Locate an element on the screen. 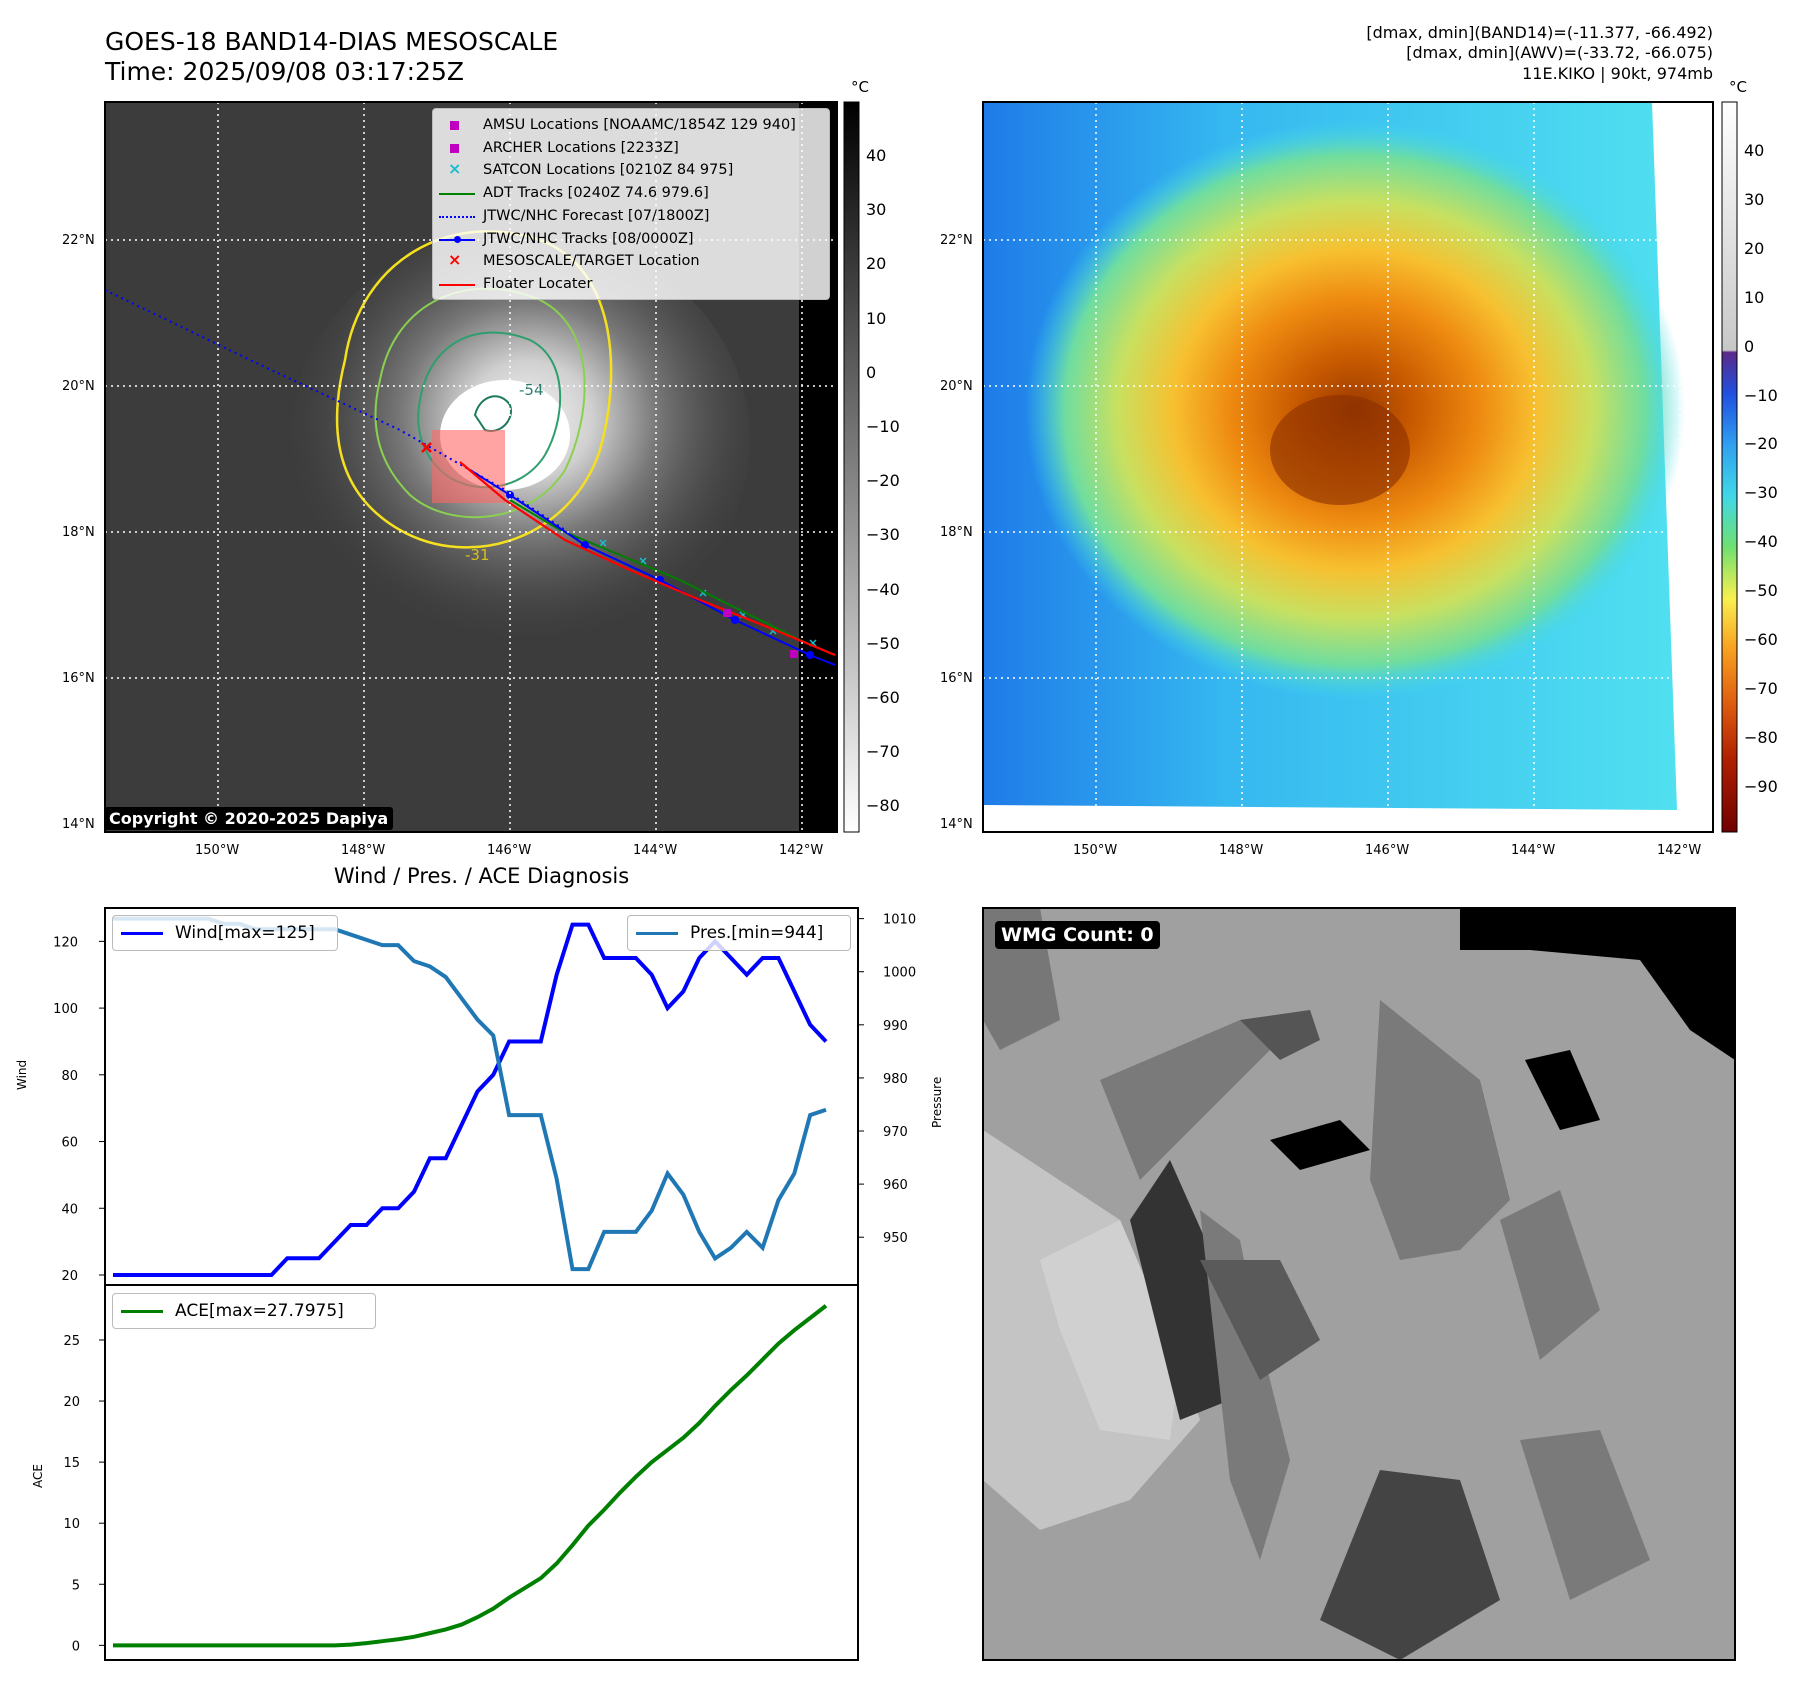 The width and height of the screenshot is (1797, 1690). color-cbar-tick: −10 is located at coordinates (1761, 395).